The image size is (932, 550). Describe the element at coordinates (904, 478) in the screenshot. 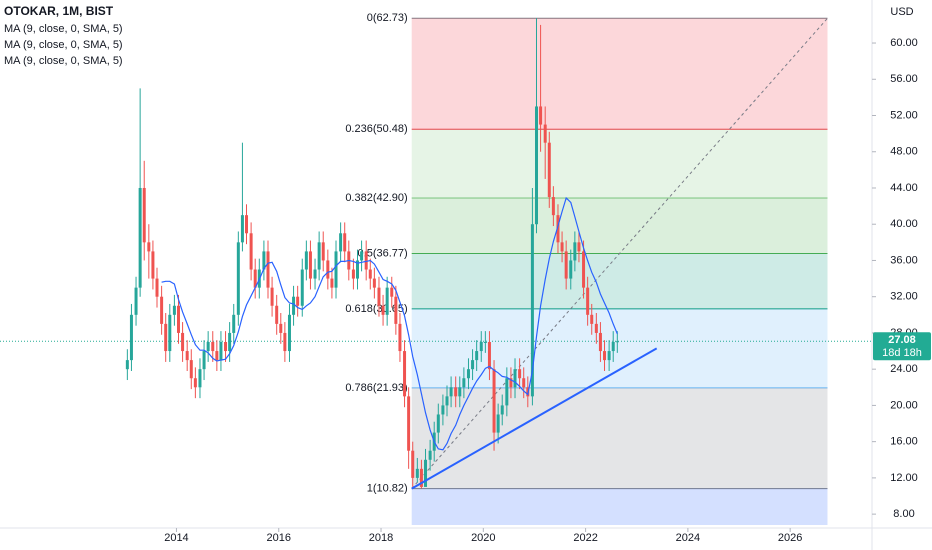

I see `y-tick-label: 12.00` at that location.